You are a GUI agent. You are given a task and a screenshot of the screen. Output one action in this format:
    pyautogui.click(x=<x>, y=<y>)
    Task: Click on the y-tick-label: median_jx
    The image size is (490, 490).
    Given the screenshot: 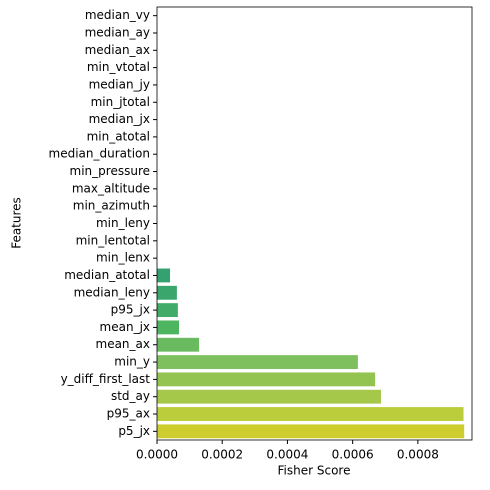 What is the action you would take?
    pyautogui.click(x=119, y=119)
    